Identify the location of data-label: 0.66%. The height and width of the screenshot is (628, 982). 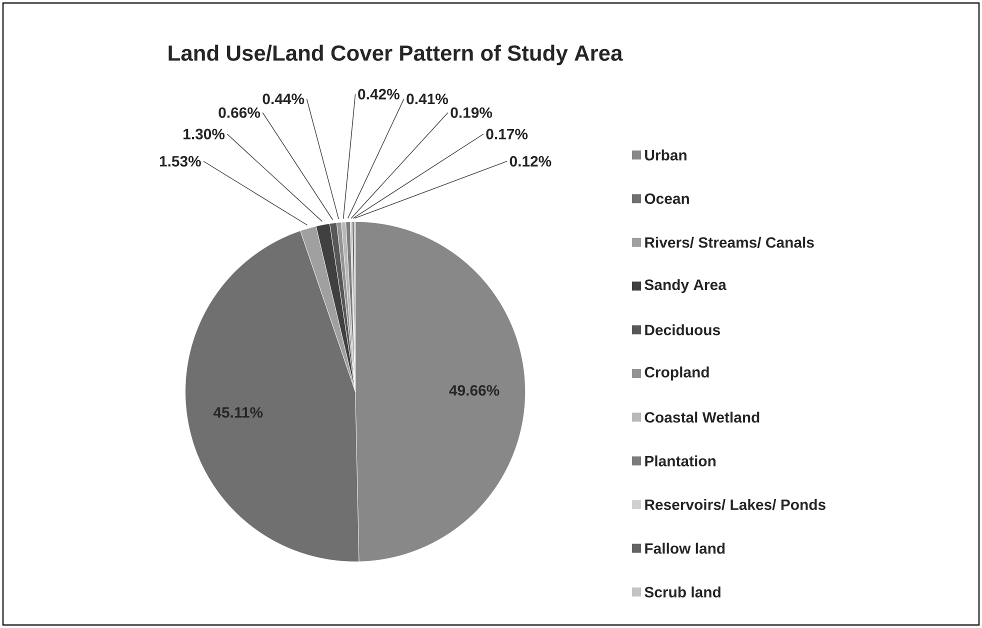
(239, 112).